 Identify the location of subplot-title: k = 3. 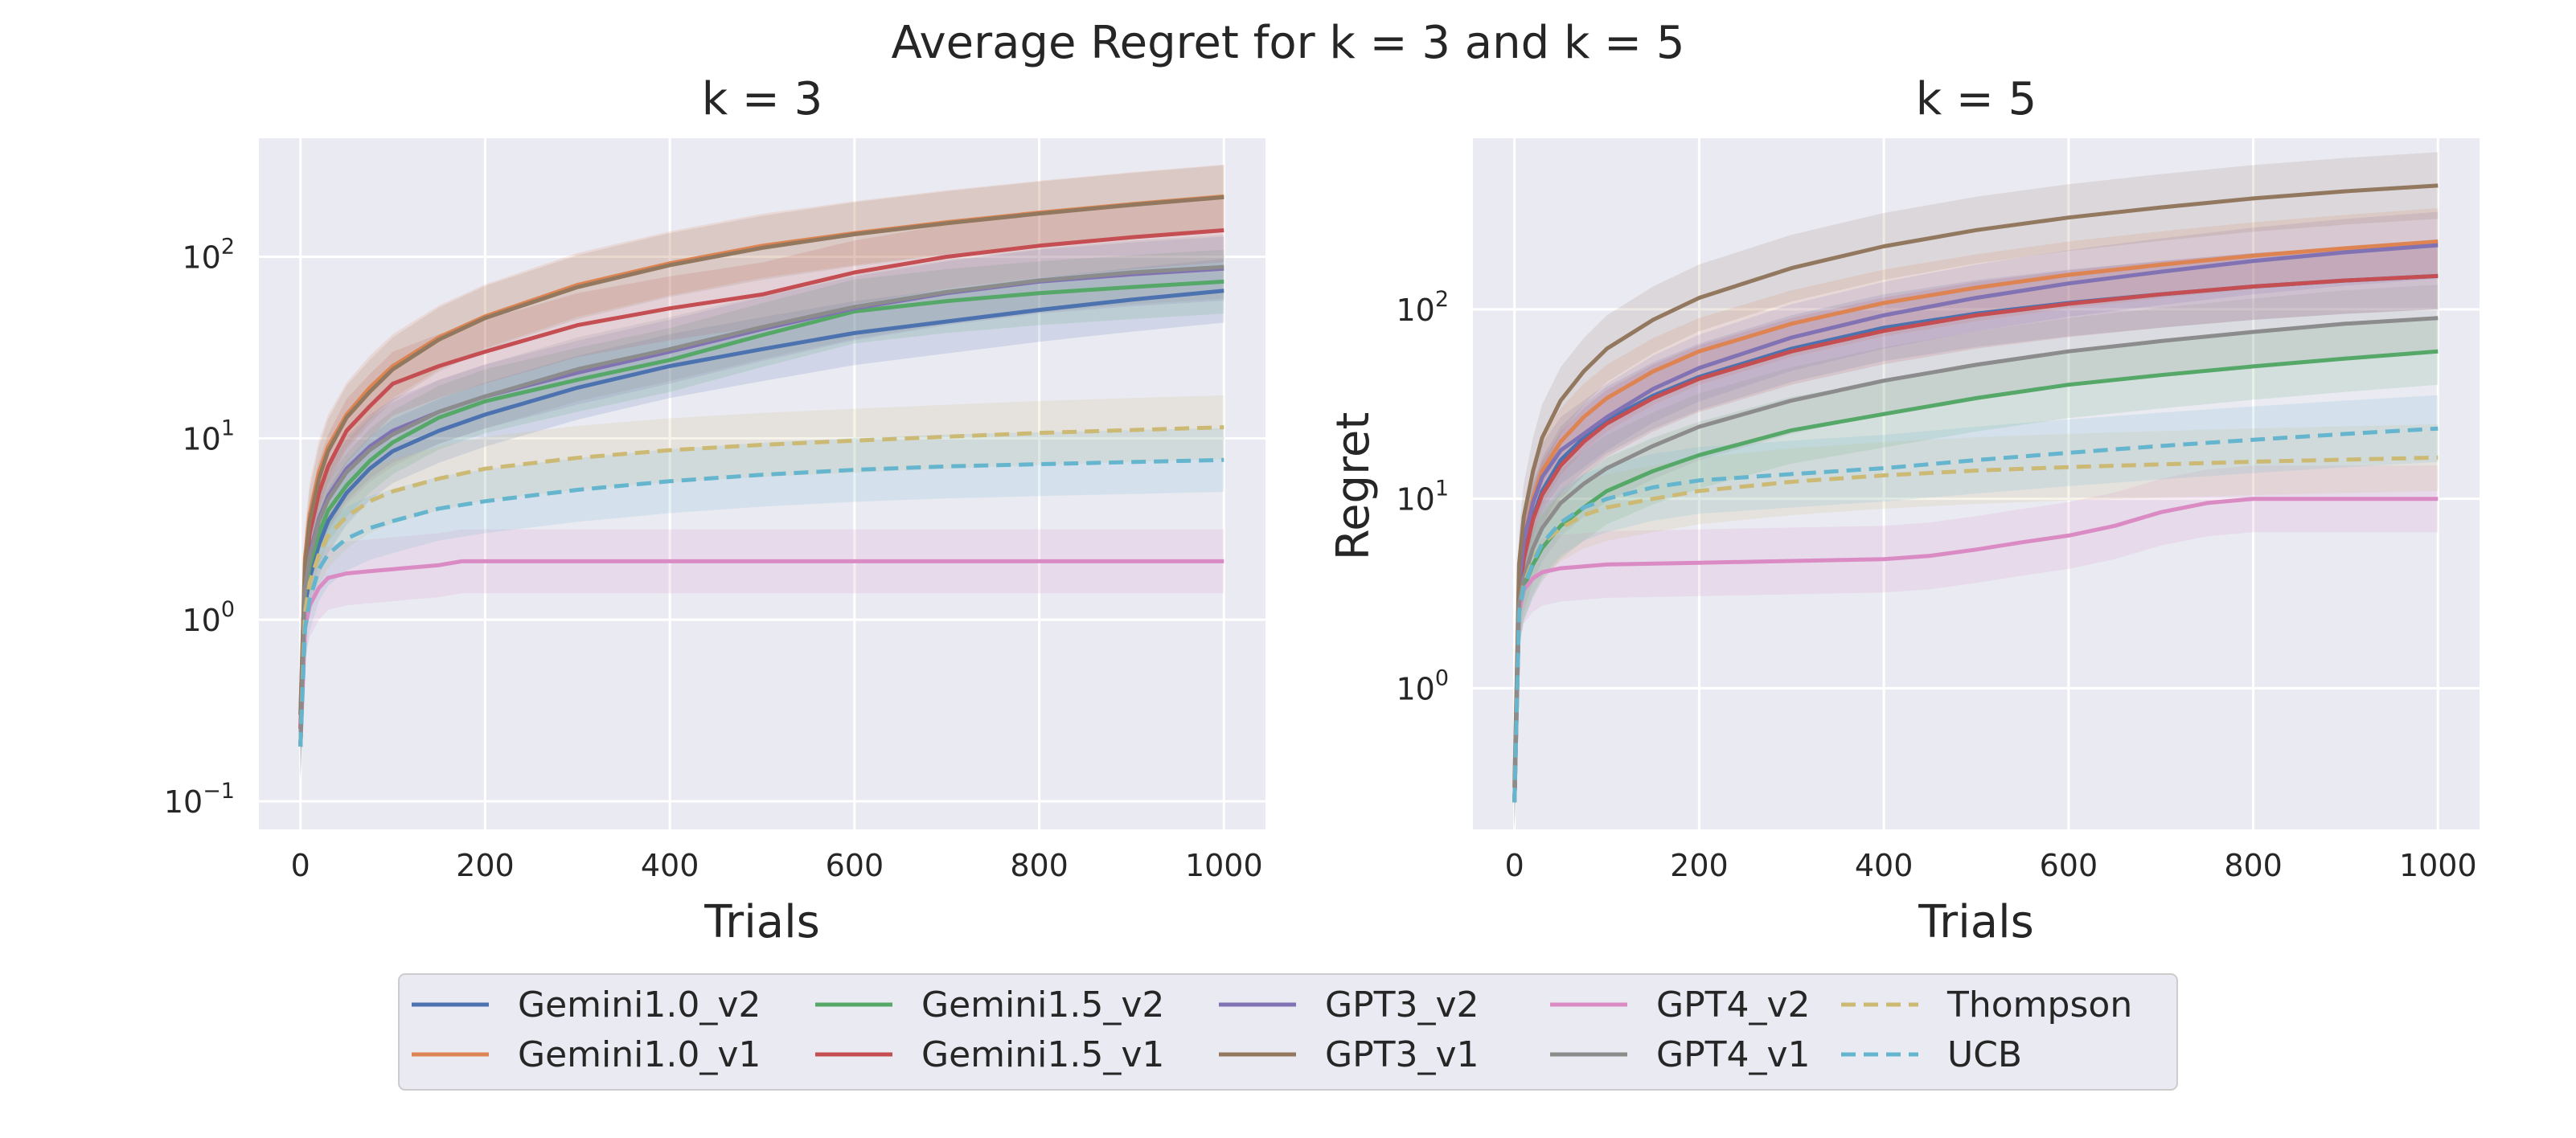
(762, 99).